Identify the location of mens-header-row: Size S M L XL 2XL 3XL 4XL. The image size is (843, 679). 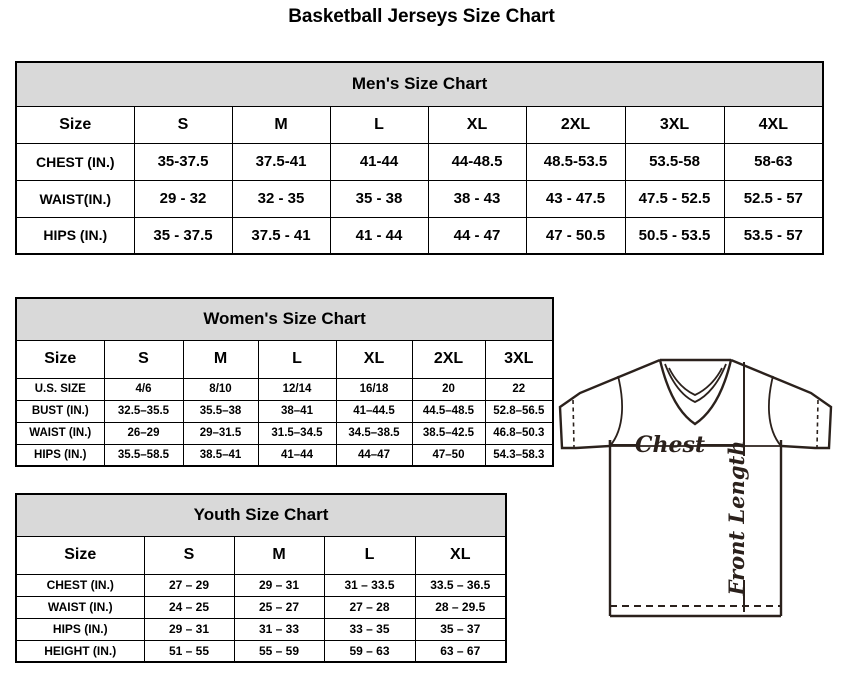
(419, 124).